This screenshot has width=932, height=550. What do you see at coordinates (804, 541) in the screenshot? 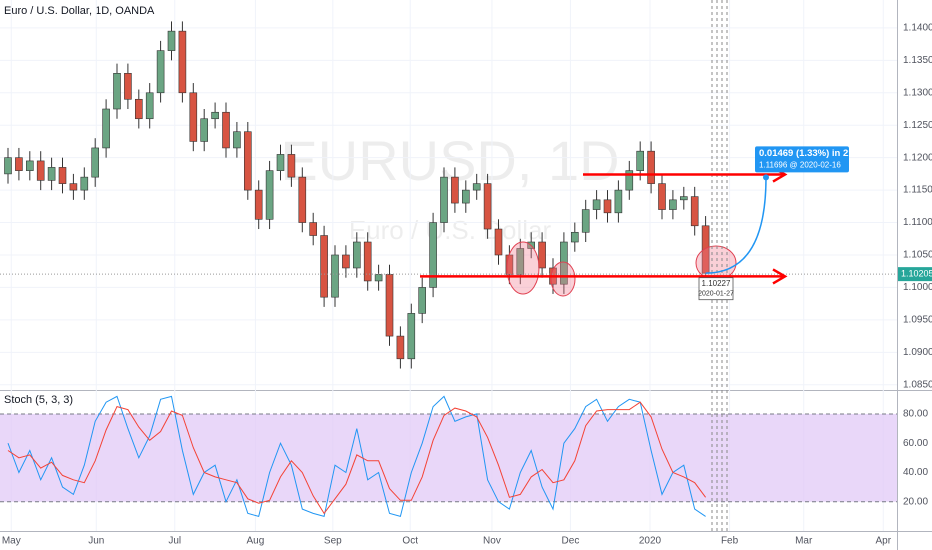
I see `x-tick-label: Mar` at bounding box center [804, 541].